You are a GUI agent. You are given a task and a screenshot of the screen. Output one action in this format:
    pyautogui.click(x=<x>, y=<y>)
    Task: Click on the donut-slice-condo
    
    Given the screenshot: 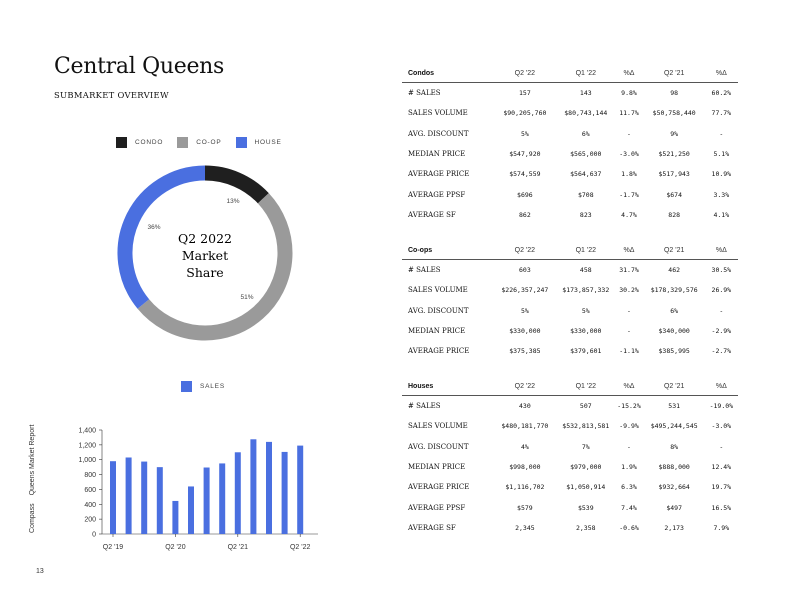 What is the action you would take?
    pyautogui.click(x=236, y=184)
    